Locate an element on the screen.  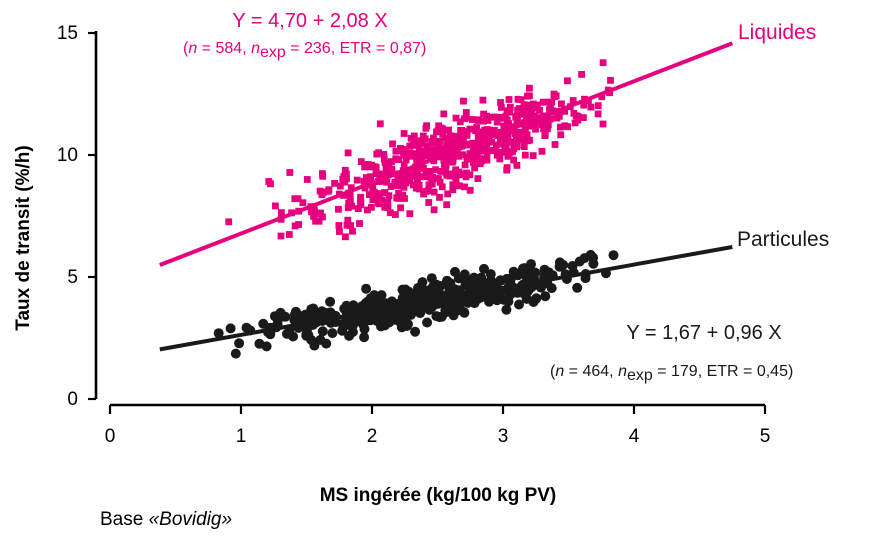
particules-n-value: 464 is located at coordinates (595, 371).